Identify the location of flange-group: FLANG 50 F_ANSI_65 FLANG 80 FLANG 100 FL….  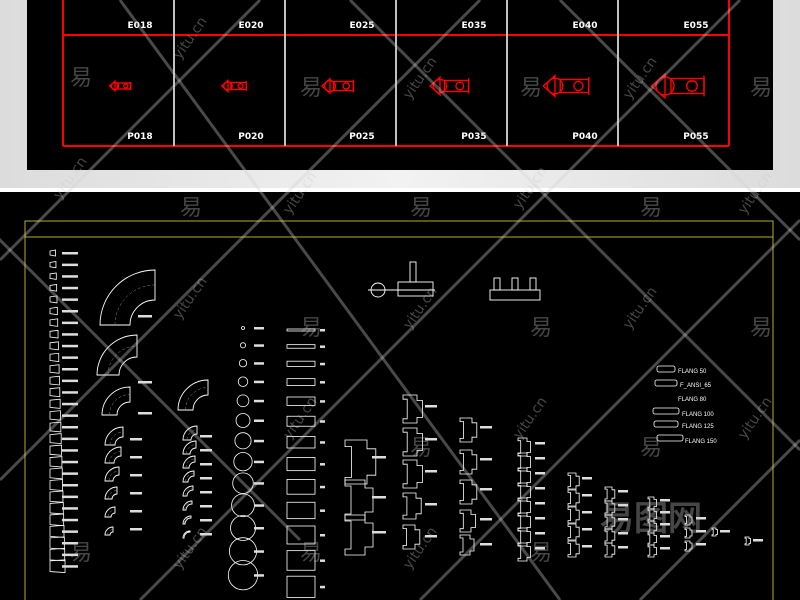
(684, 405).